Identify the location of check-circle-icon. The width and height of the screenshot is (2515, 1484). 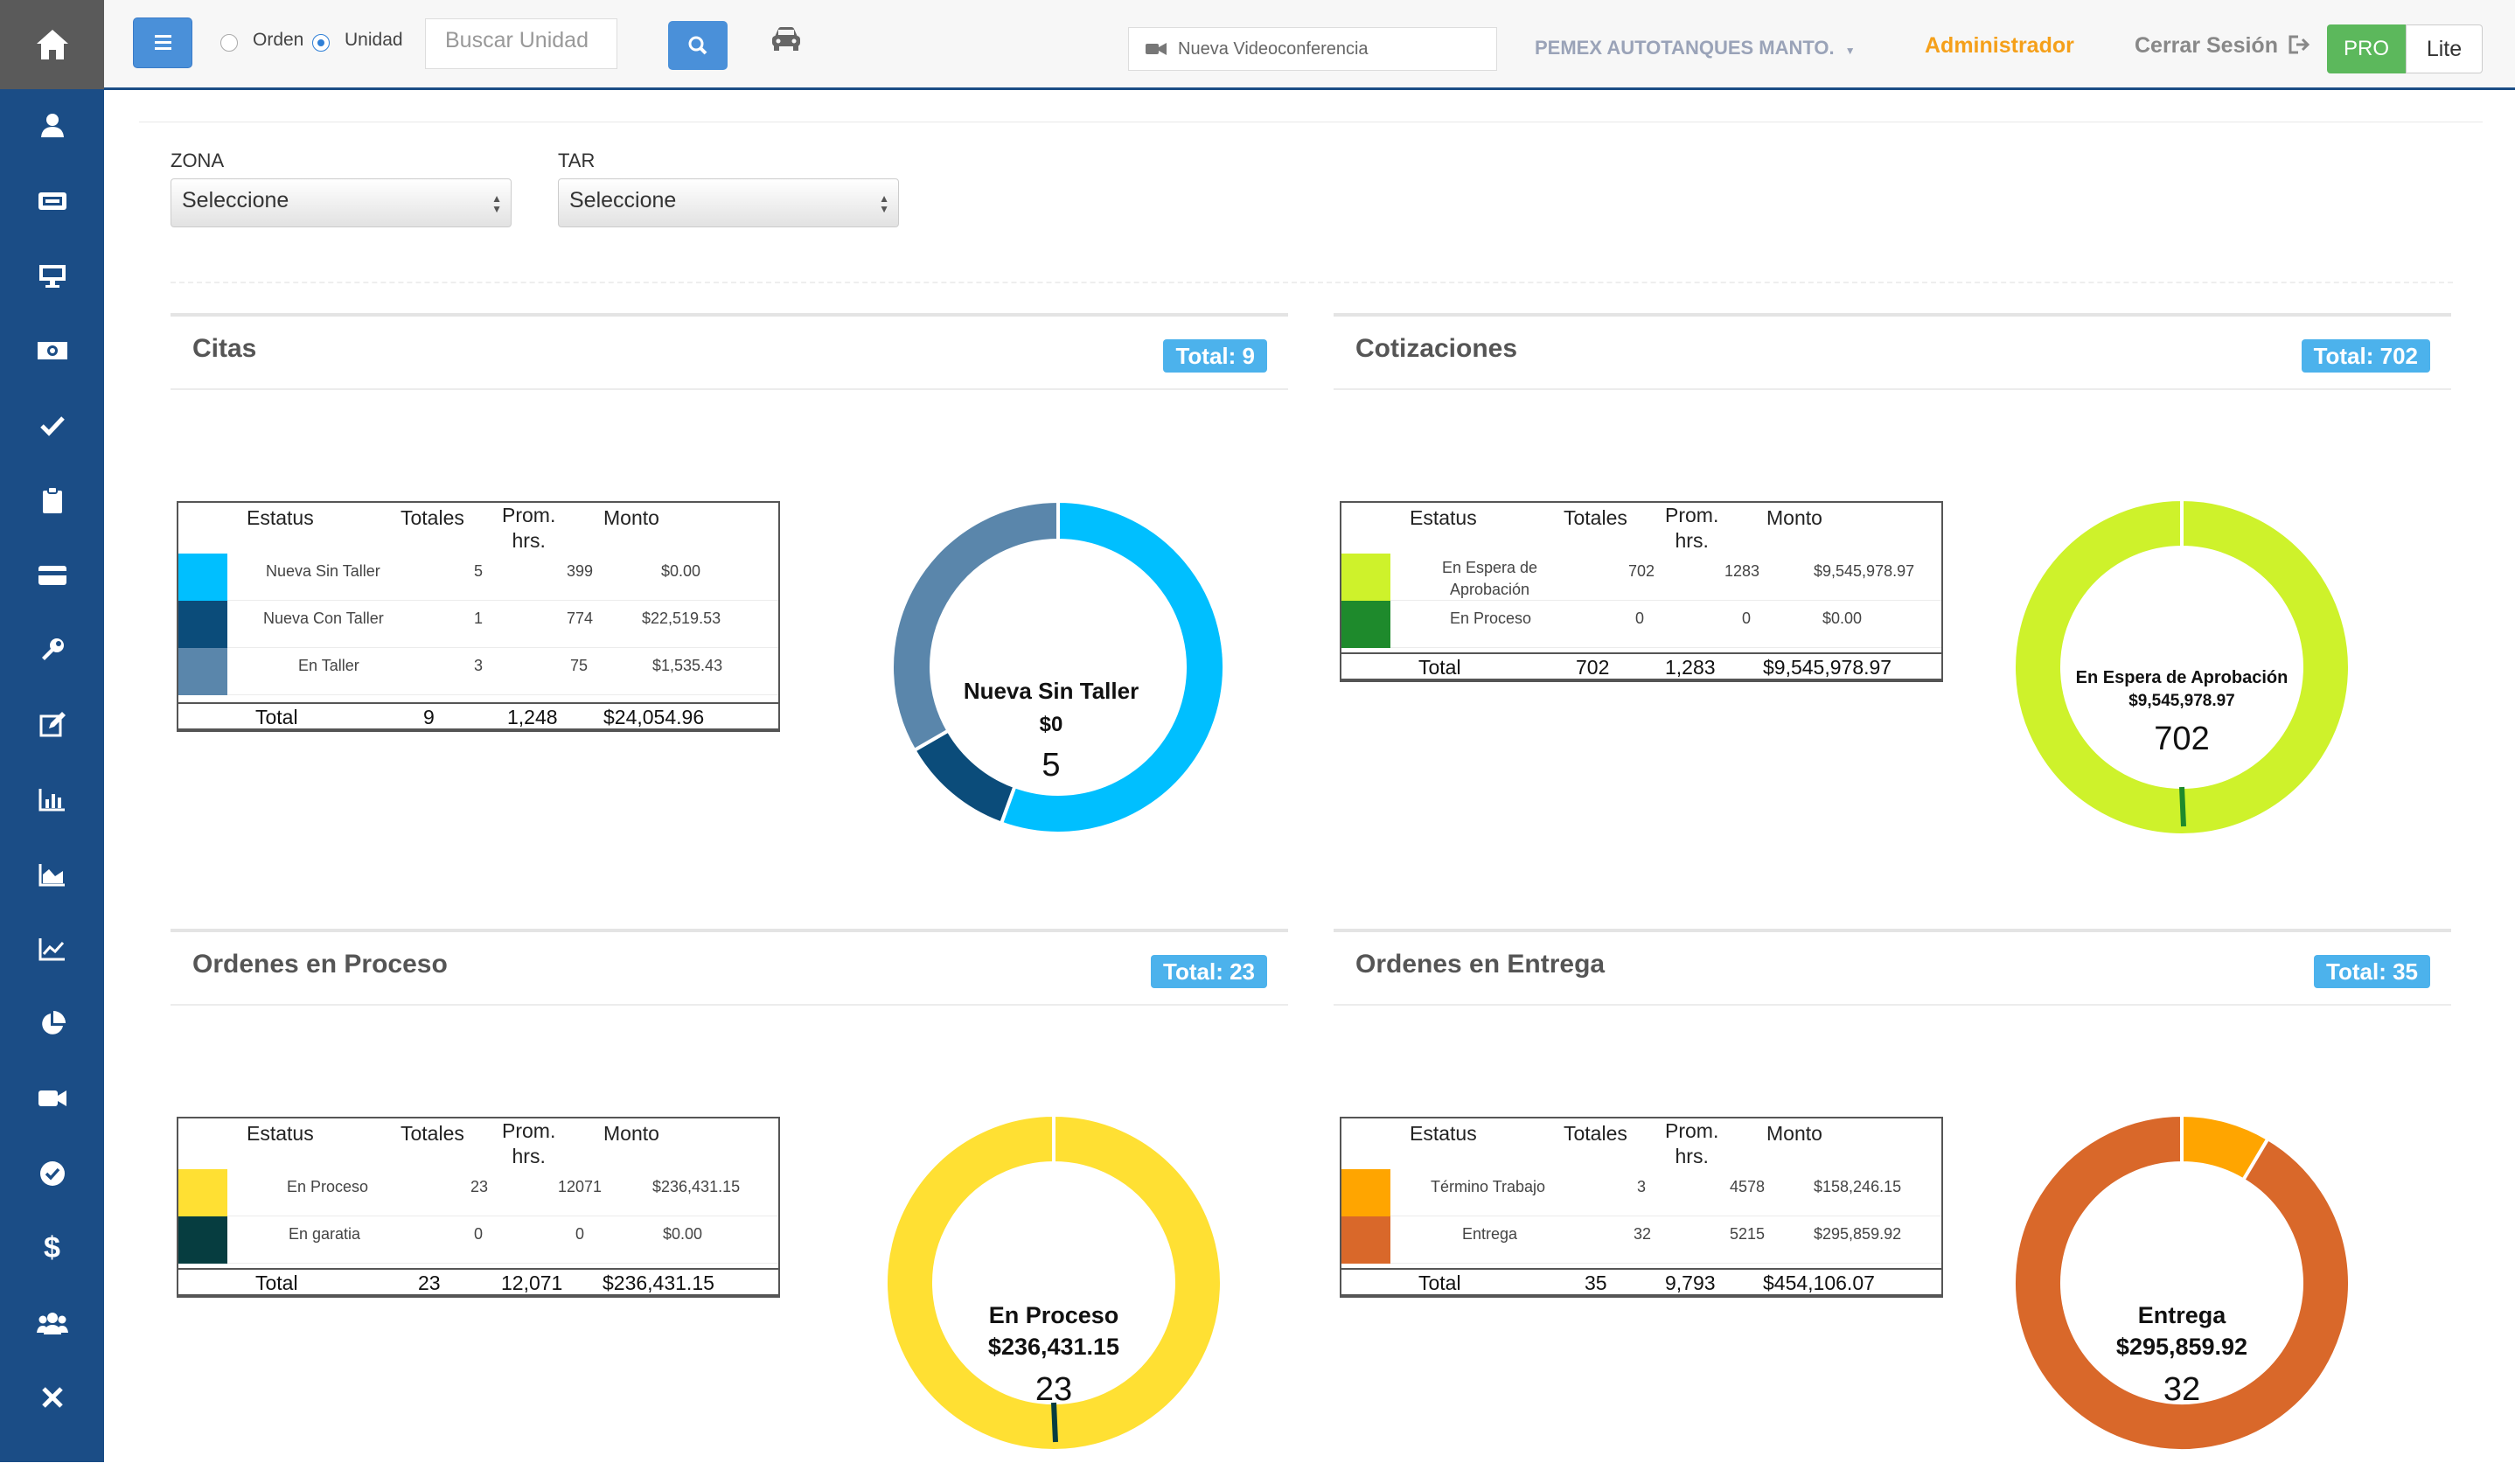
(52, 1173).